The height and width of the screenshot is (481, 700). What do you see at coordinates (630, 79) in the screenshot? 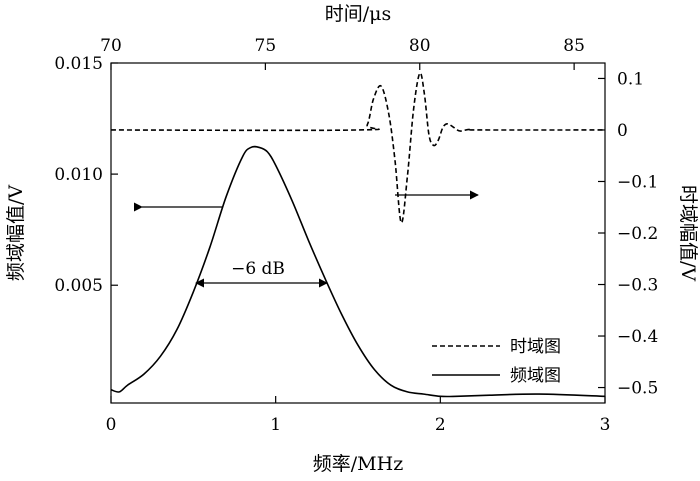
I see `right-y-tick-label: 0.1` at bounding box center [630, 79].